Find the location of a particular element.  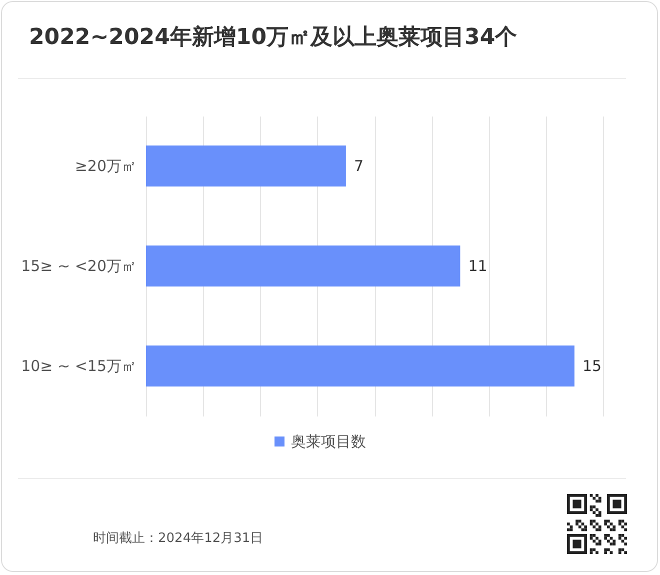

chart-title: 2022~2024年新增10万㎡及以上奥莱项目34个 is located at coordinates (273, 38).